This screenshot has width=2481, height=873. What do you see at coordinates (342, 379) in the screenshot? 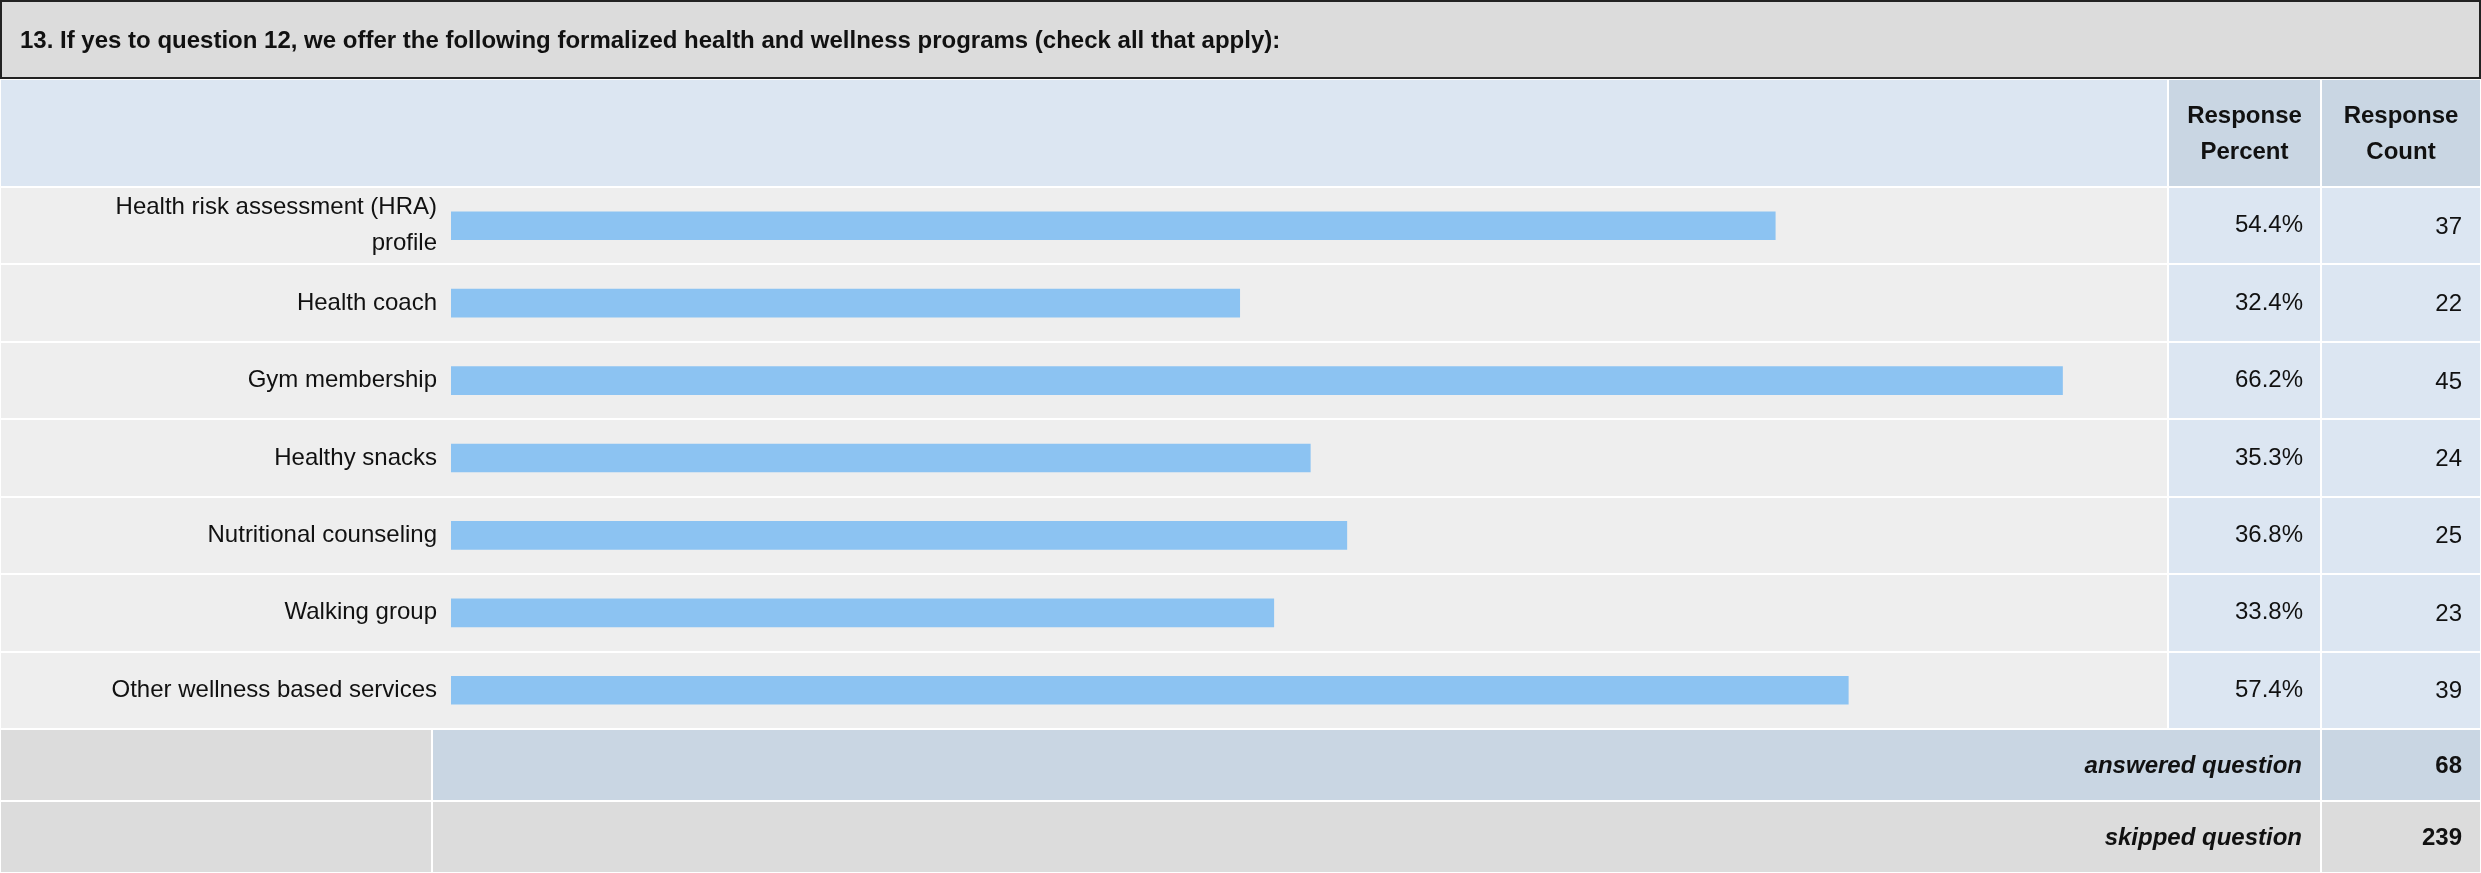
I see `y-tick-label: Gym membership` at bounding box center [342, 379].